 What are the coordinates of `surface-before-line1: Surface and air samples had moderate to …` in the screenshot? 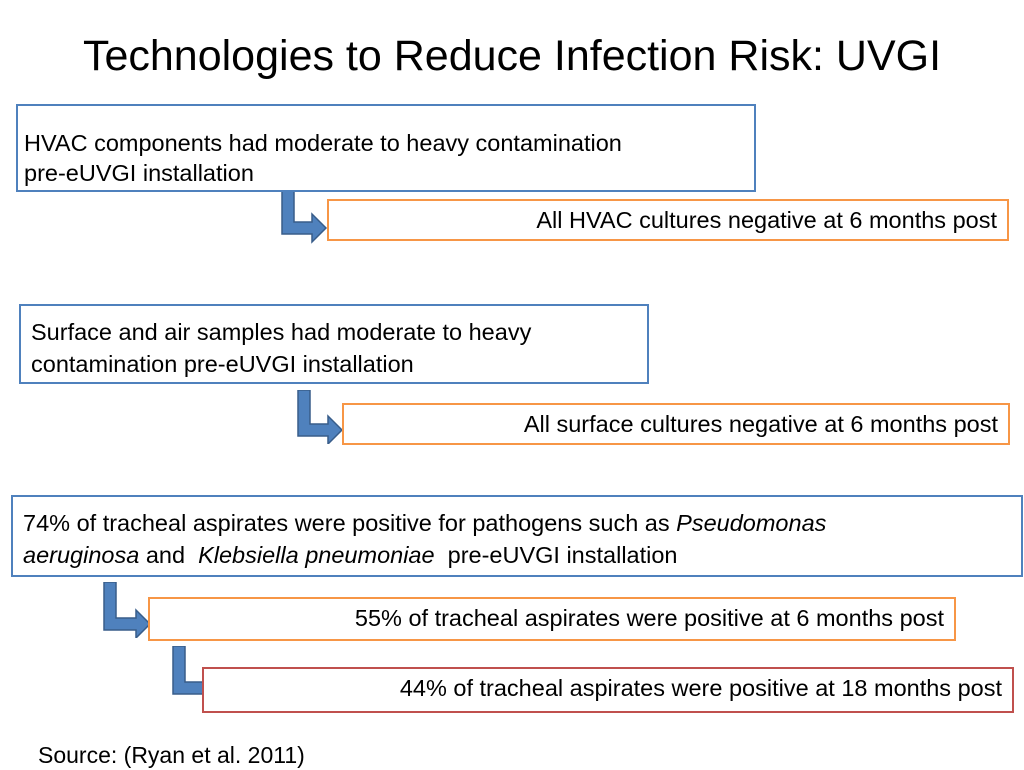 It's located at (281, 332).